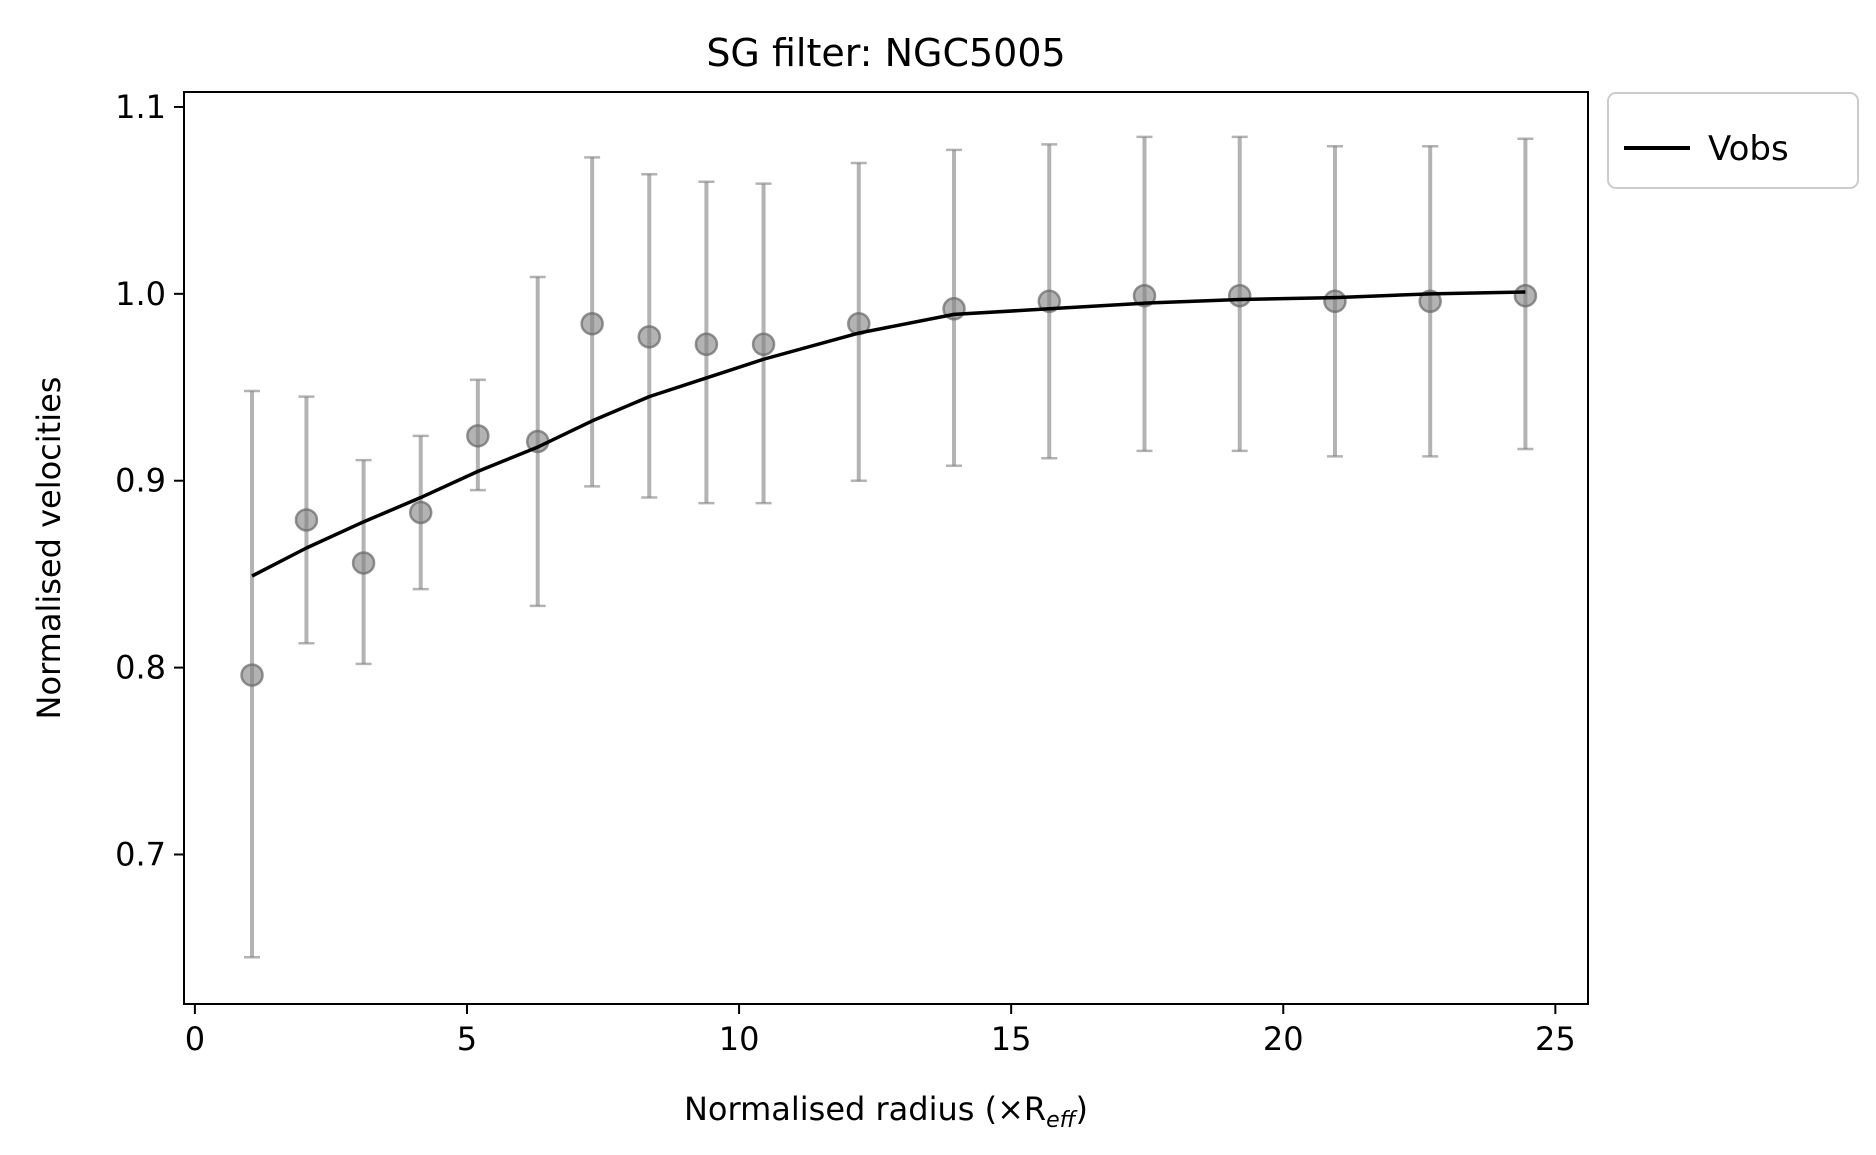 This screenshot has width=1876, height=1155. Describe the element at coordinates (1555, 1039) in the screenshot. I see `x-tick-label: 25` at that location.